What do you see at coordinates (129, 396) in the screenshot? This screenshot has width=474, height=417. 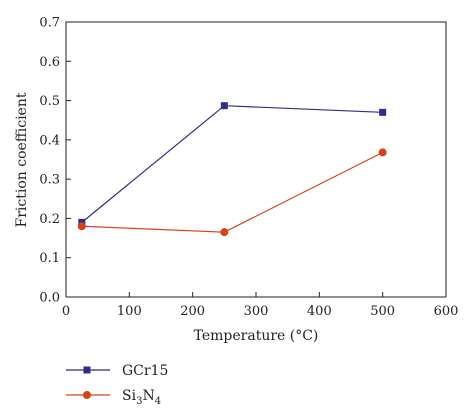 I see `legend-si-part: Si` at bounding box center [129, 396].